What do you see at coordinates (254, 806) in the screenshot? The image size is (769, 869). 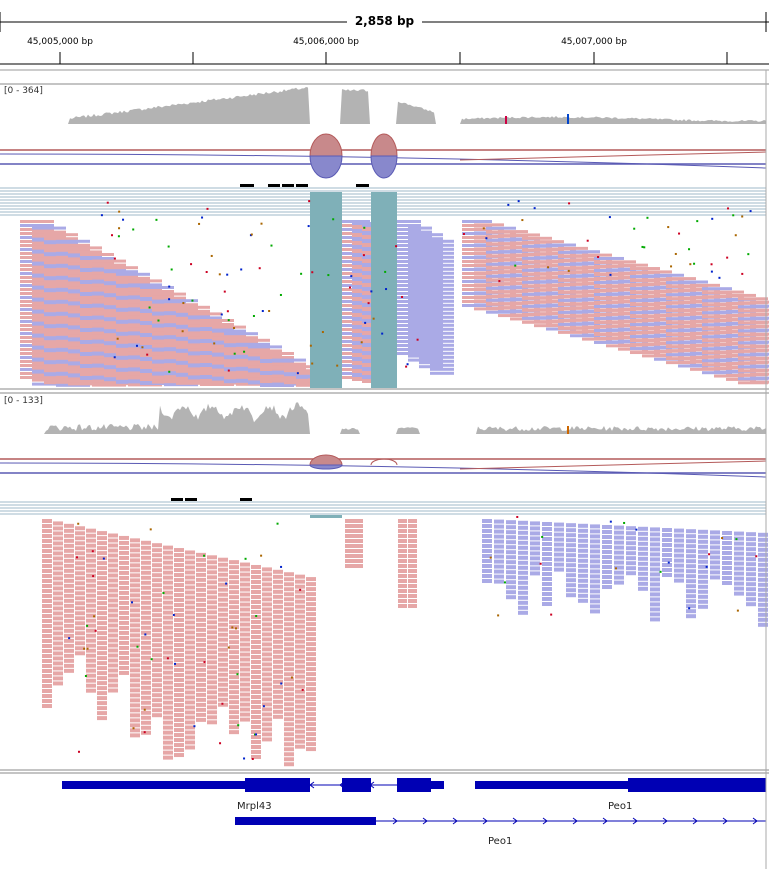 I see `gene-label-mrpl43: Mrpl43` at bounding box center [254, 806].